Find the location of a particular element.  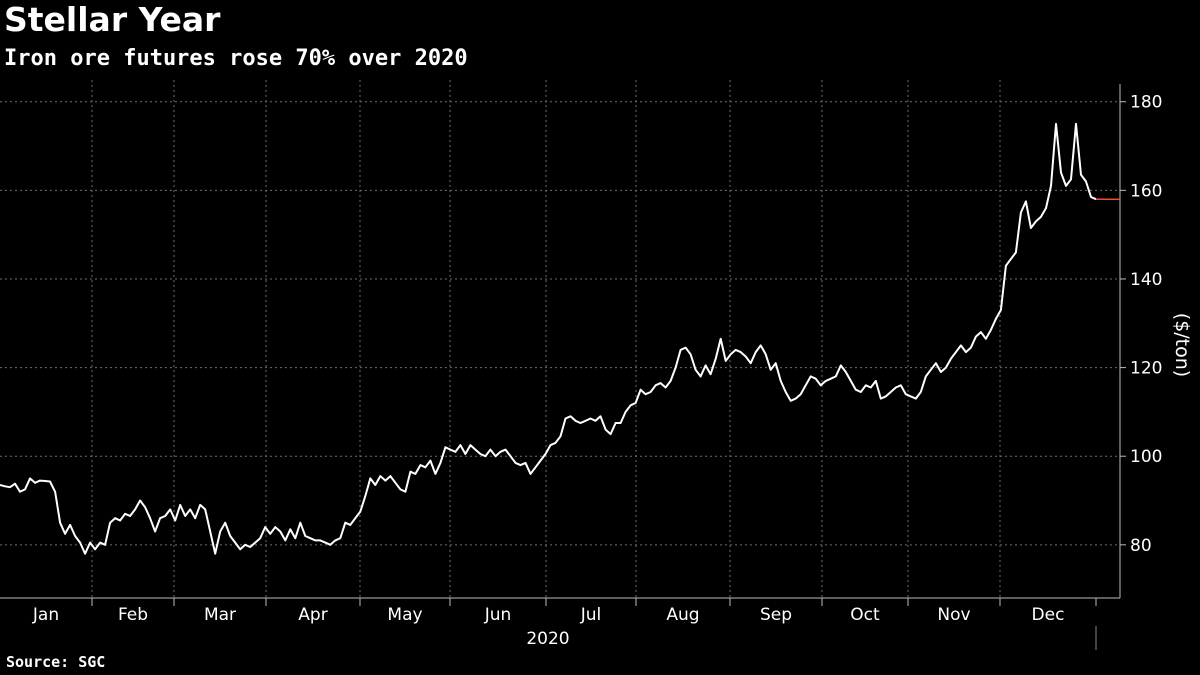

x-tick-label: Sep is located at coordinates (776, 615).